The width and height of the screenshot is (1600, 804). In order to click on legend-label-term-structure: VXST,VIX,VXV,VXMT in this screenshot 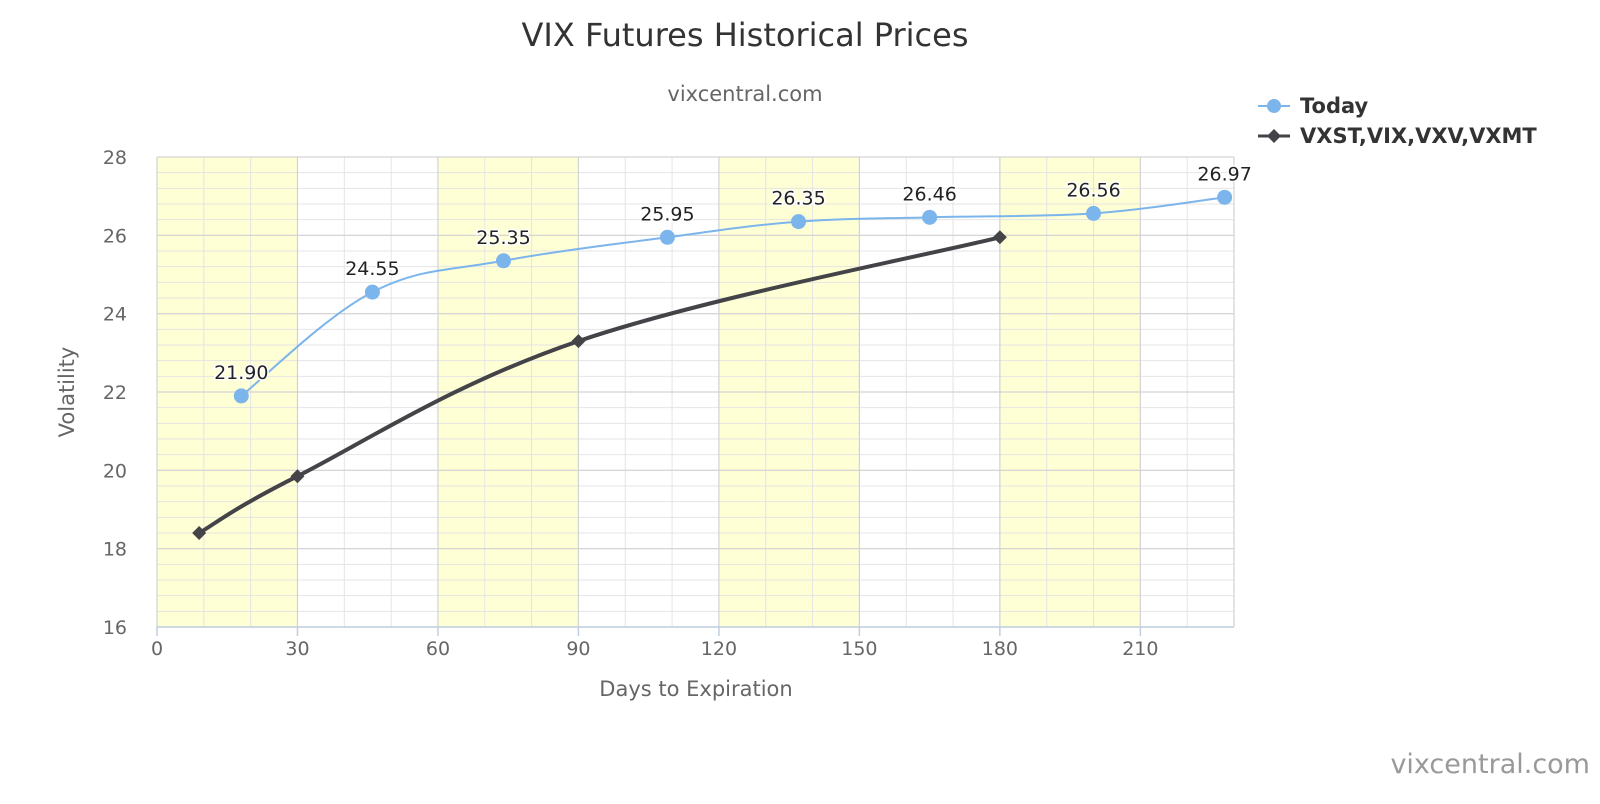, I will do `click(1418, 136)`.